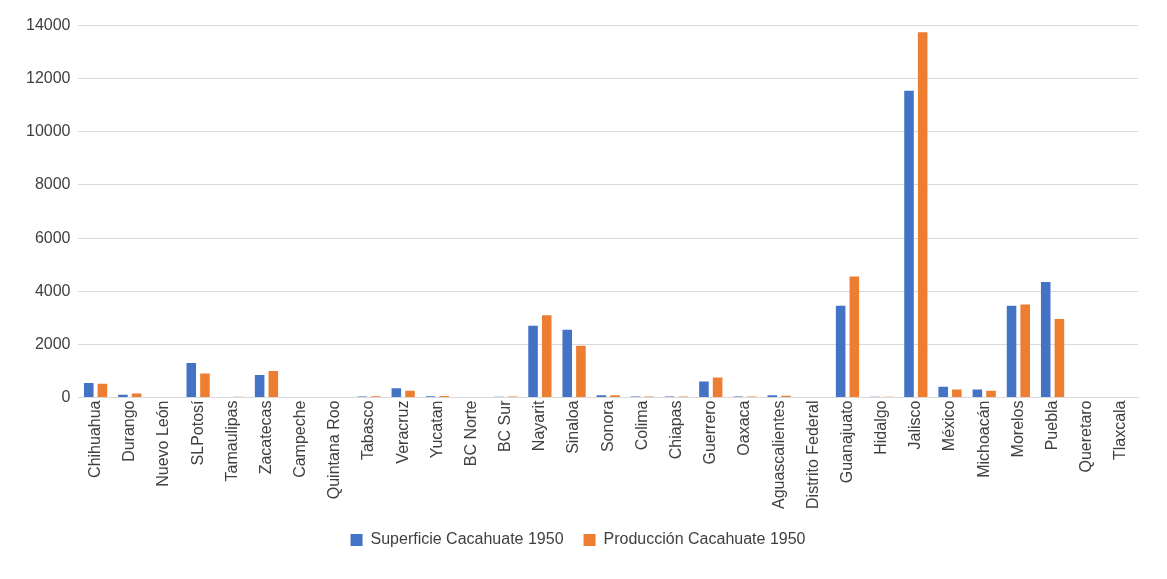  I want to click on x-tick-label: Guerrero, so click(710, 432).